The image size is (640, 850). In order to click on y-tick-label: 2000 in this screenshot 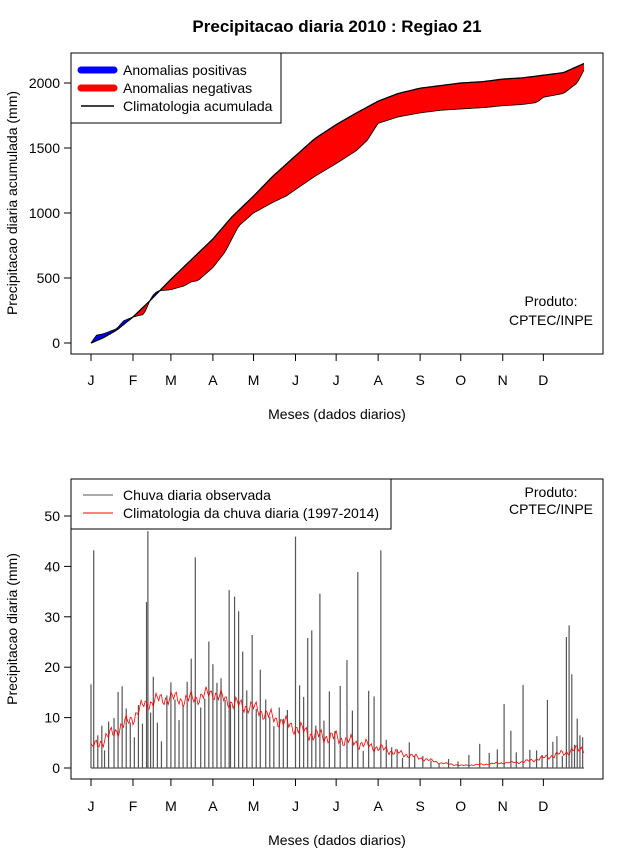, I will do `click(44, 83)`.